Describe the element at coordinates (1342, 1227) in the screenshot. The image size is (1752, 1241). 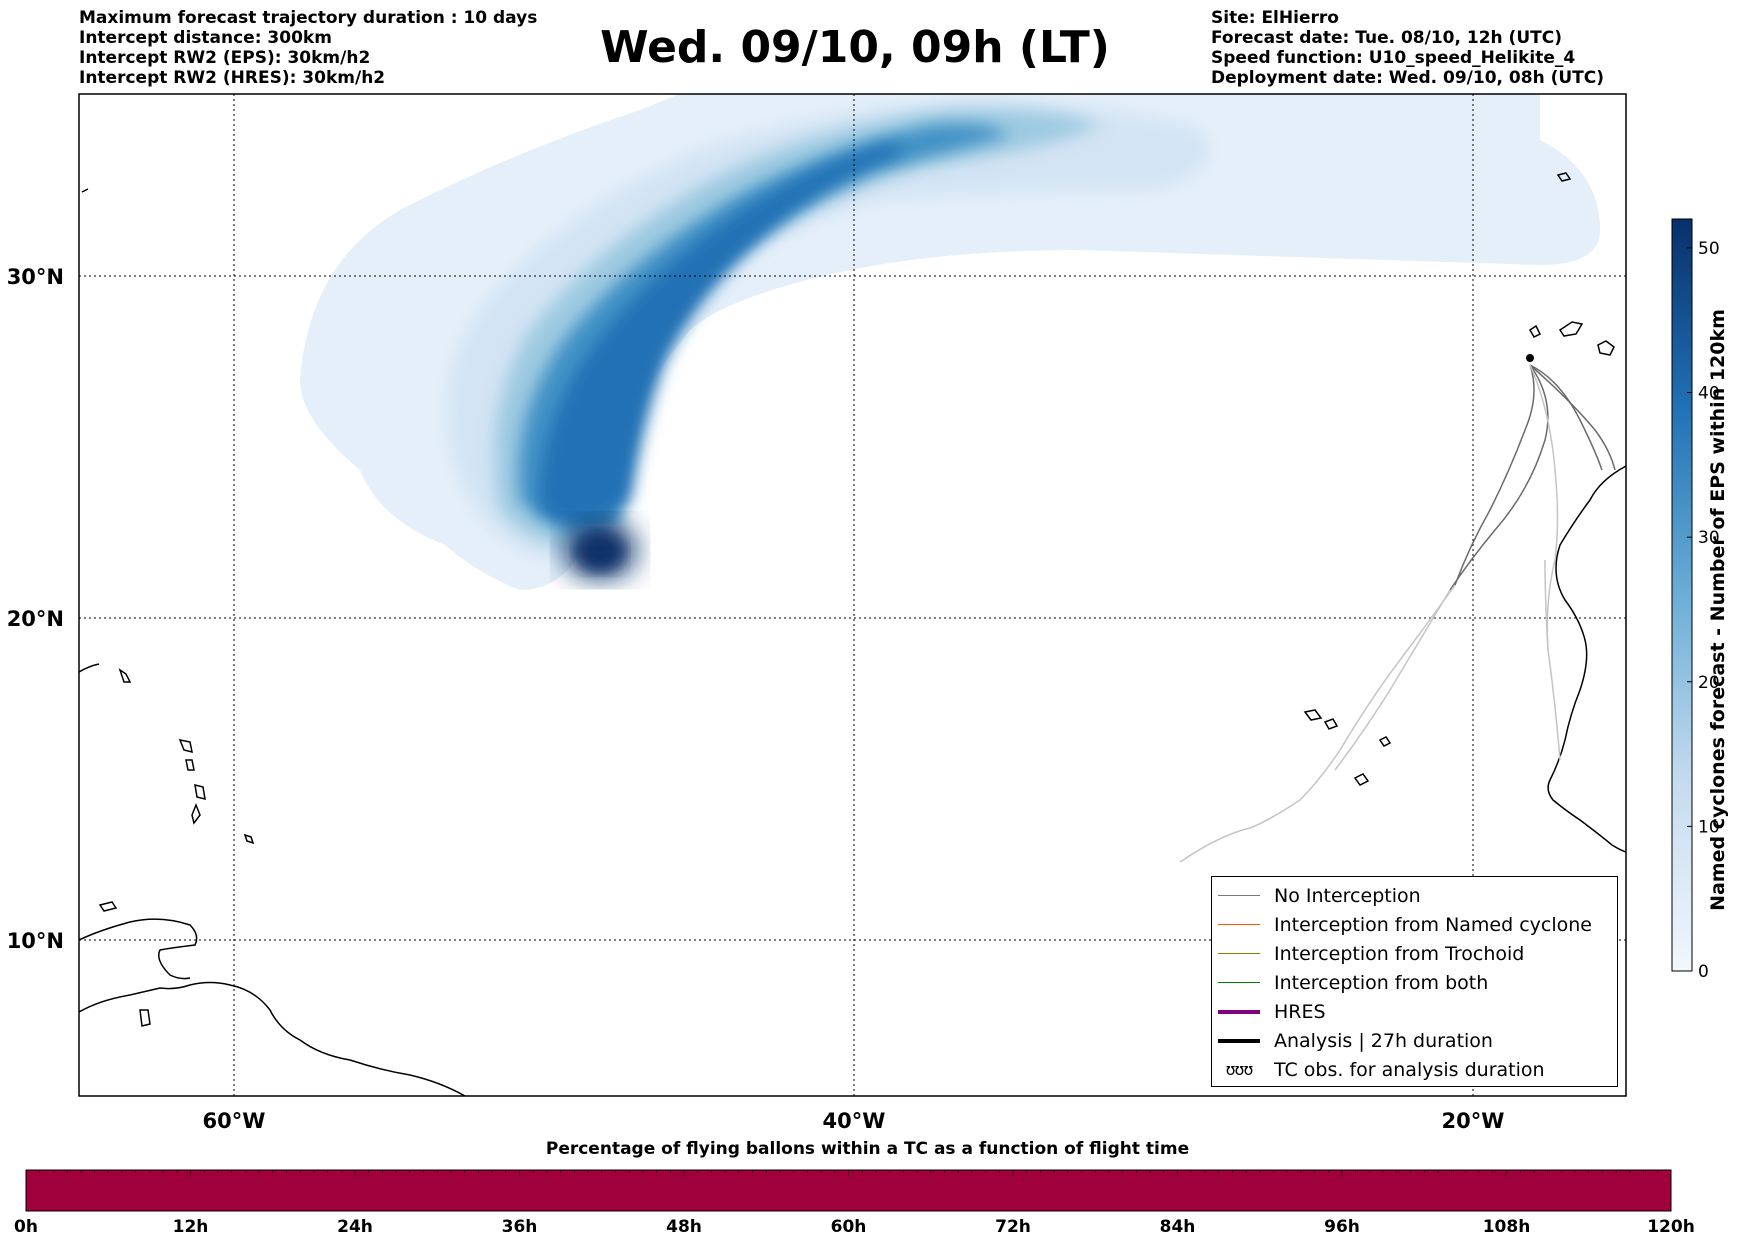
I see `flight-time-hour-label: 96h` at that location.